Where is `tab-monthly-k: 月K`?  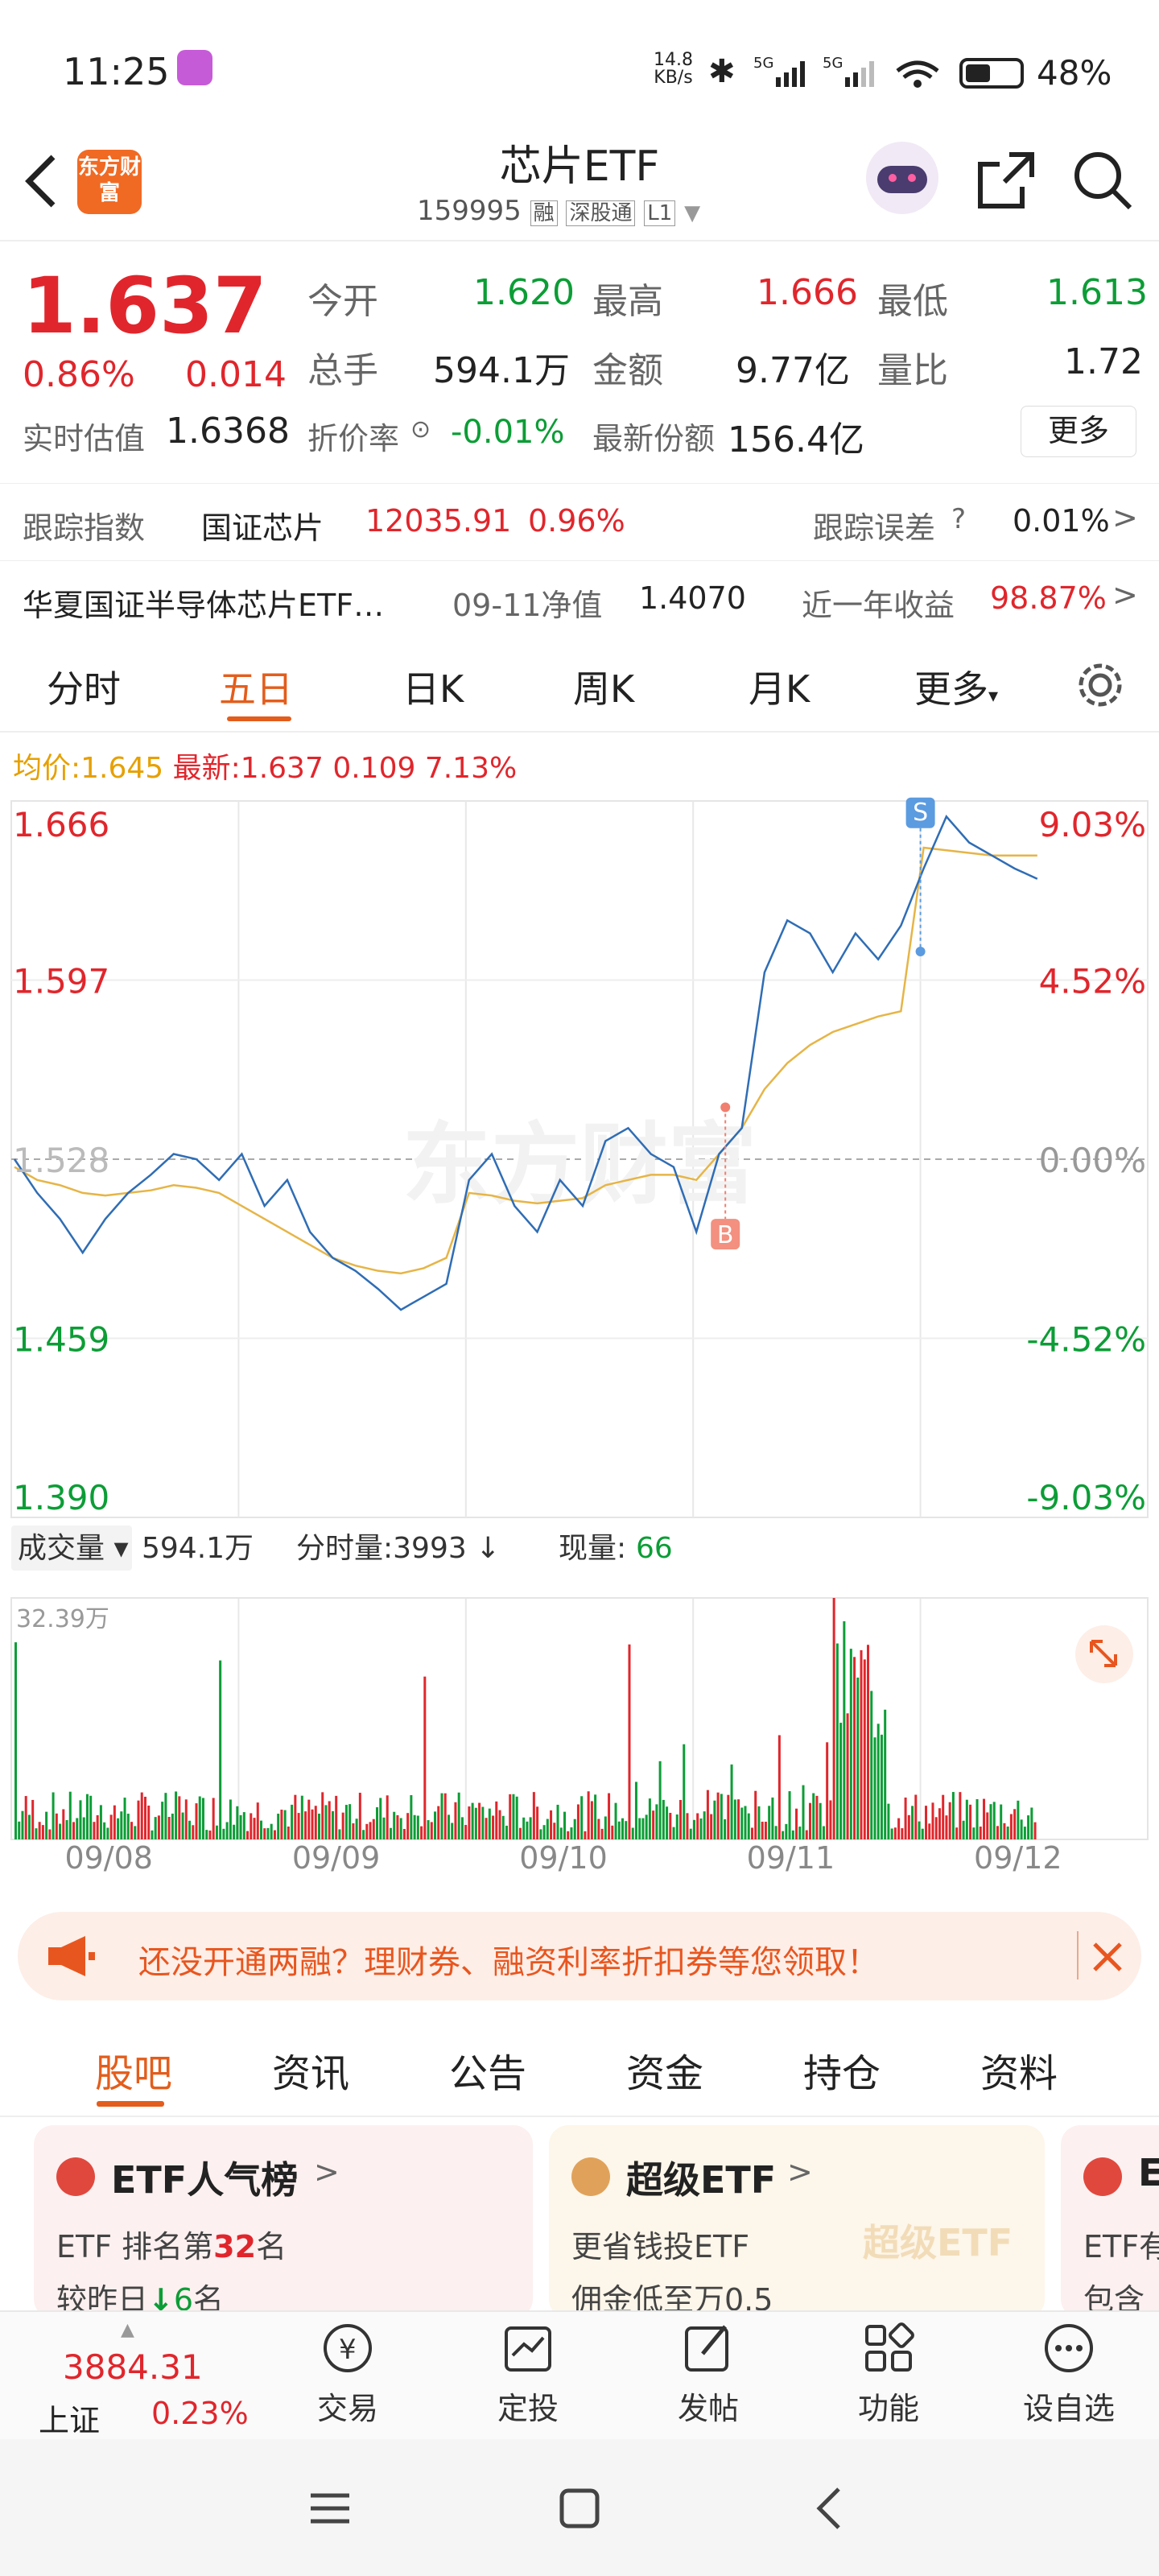 tab-monthly-k: 月K is located at coordinates (779, 689).